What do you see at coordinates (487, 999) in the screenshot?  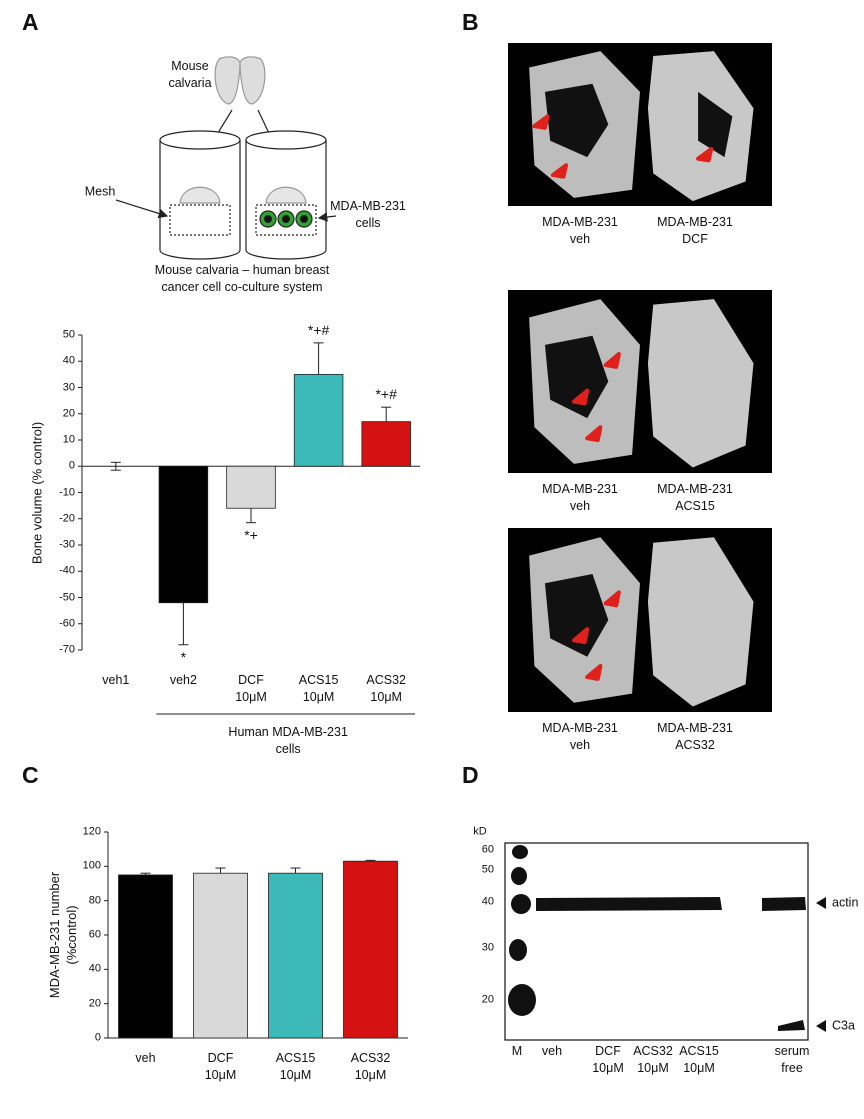 I see `marker-size: 20` at bounding box center [487, 999].